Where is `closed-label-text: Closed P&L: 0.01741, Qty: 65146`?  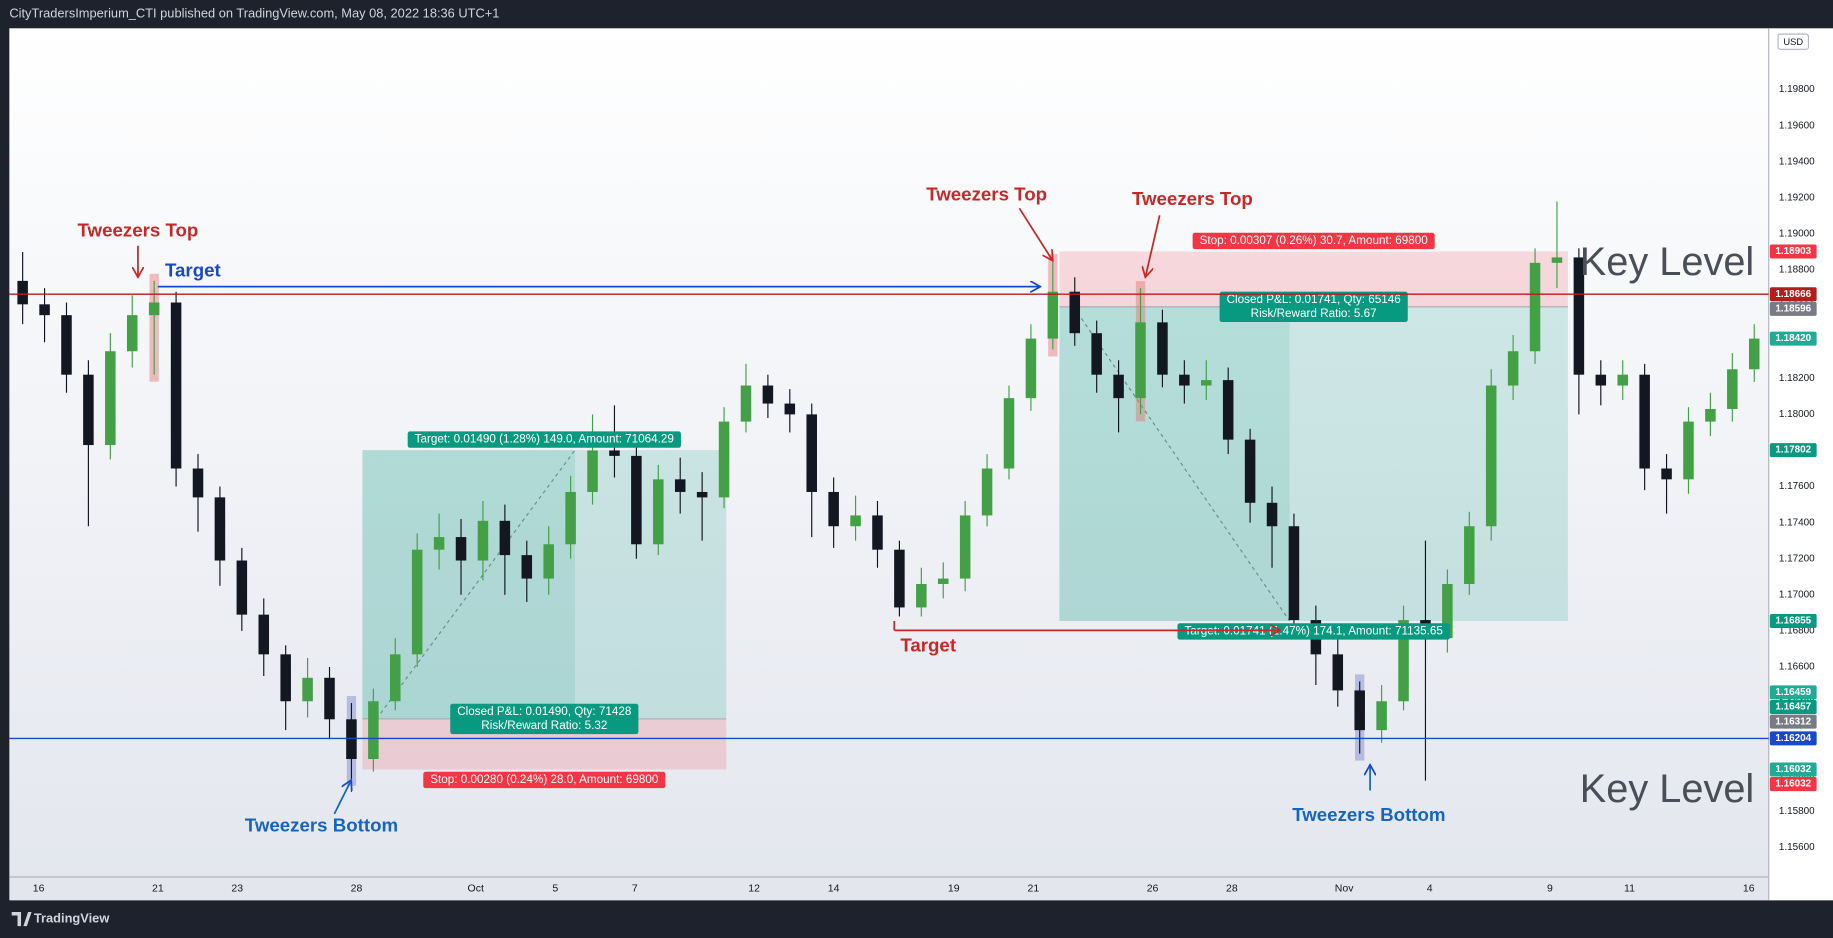 closed-label-text: Closed P&L: 0.01741, Qty: 65146 is located at coordinates (1314, 299).